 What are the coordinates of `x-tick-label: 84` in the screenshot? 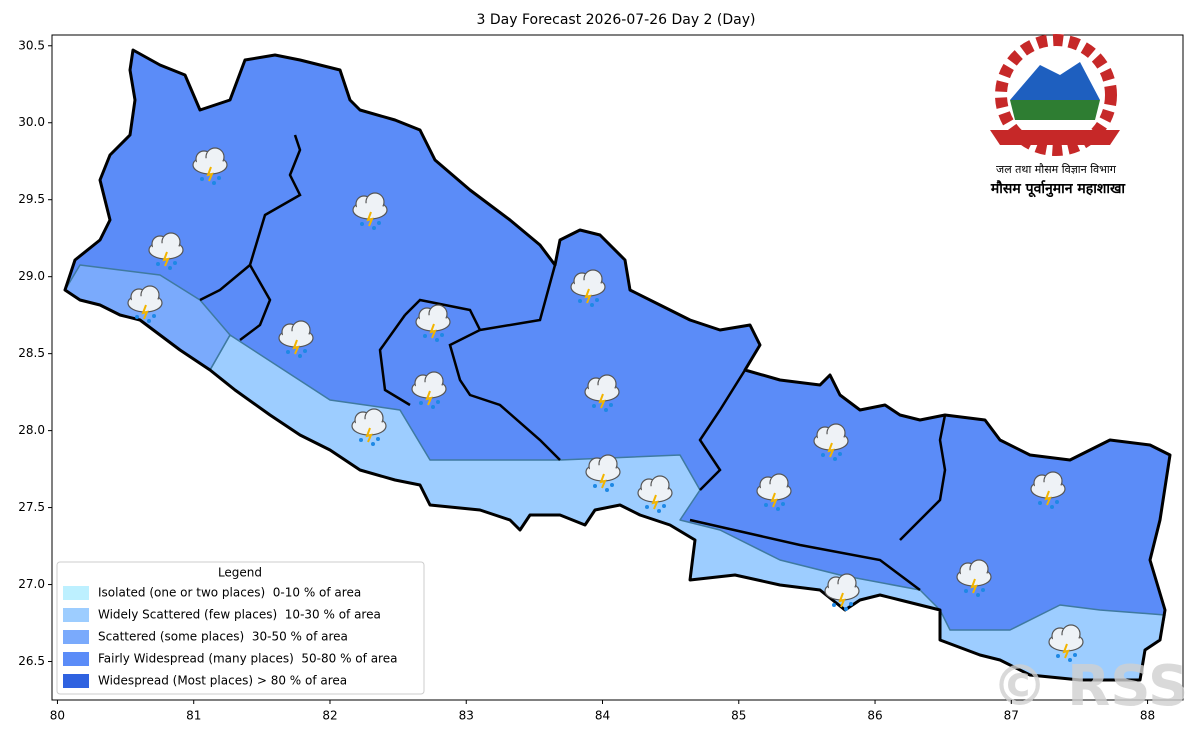 It's located at (602, 716).